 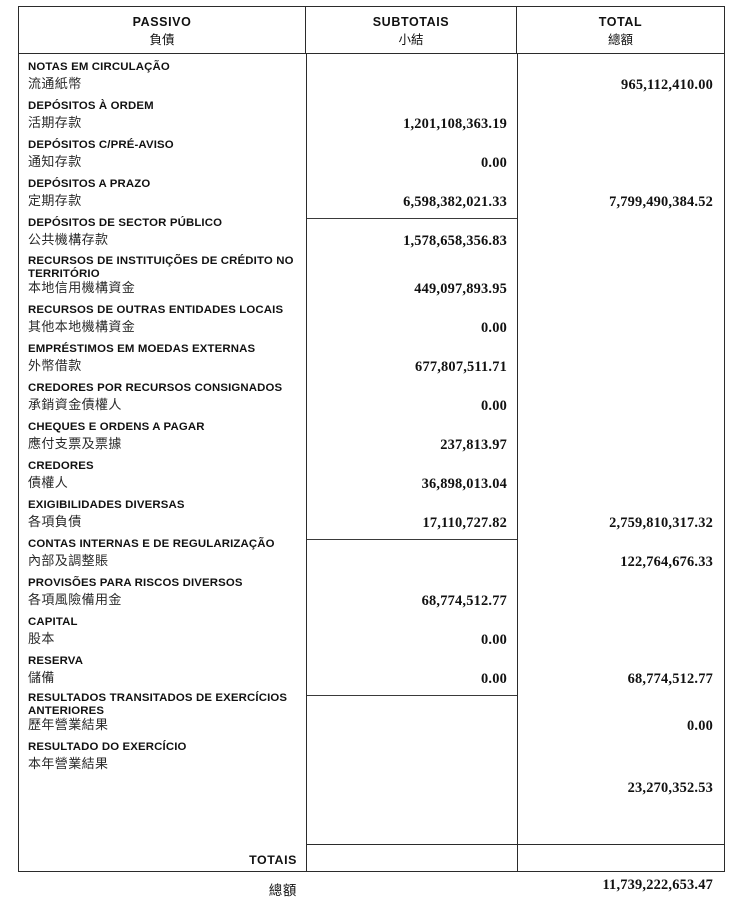 I want to click on row-label-zh: 流通紙幣, so click(x=55, y=84).